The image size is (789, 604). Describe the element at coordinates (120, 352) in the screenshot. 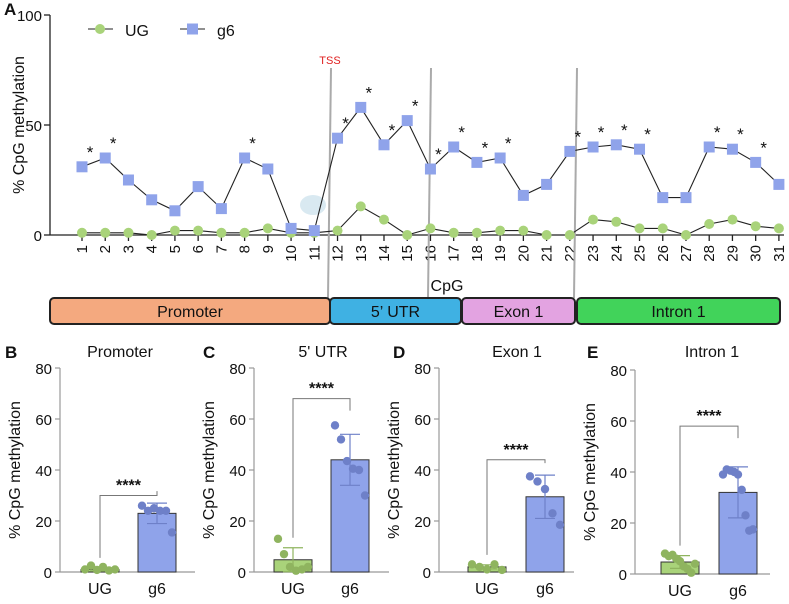

I see `panel-title: Promoter` at that location.